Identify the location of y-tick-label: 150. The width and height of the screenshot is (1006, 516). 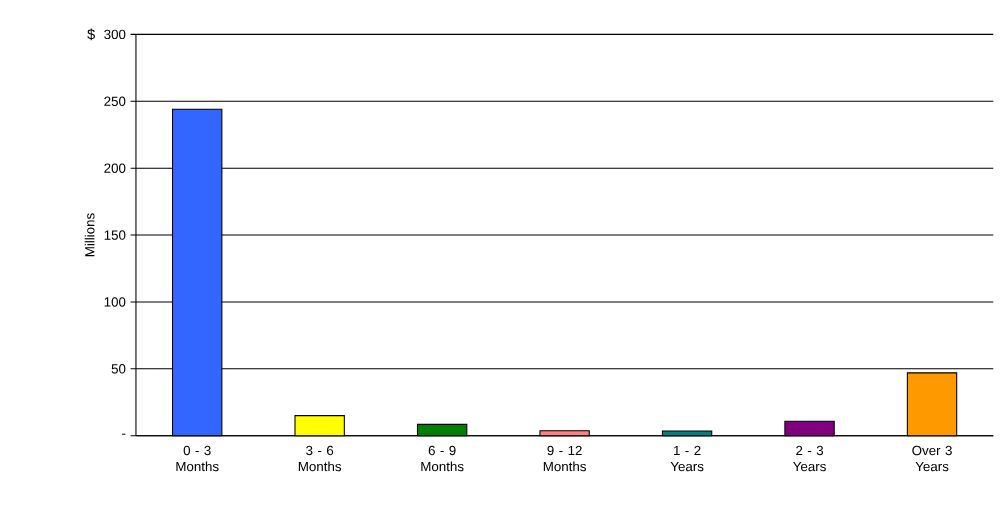
(115, 235).